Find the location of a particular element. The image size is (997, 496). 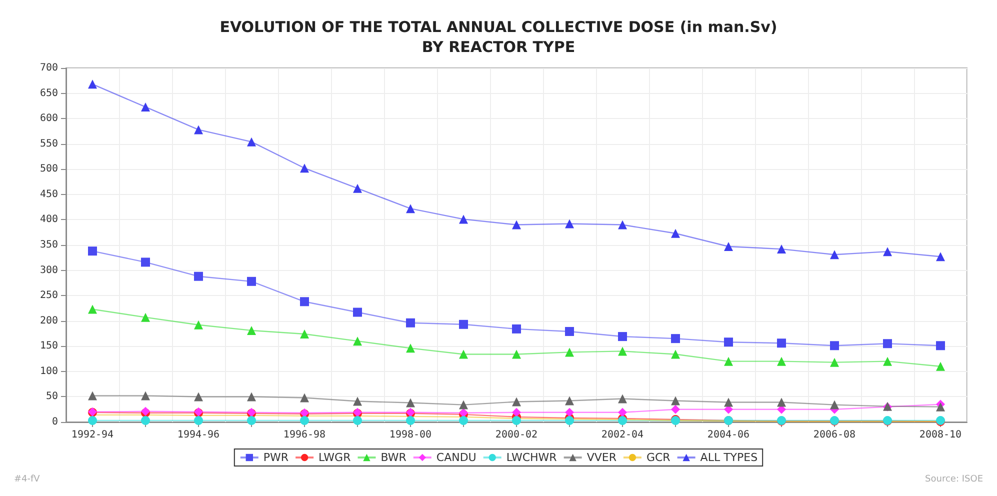

x-tick-label: 2000-02 is located at coordinates (516, 435).